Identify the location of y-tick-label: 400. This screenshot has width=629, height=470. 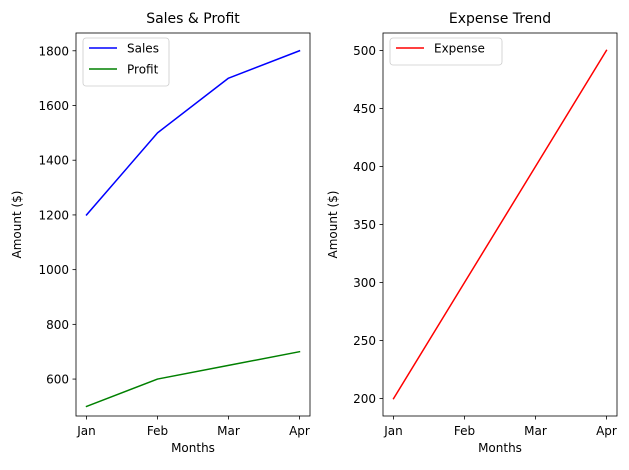
(364, 167).